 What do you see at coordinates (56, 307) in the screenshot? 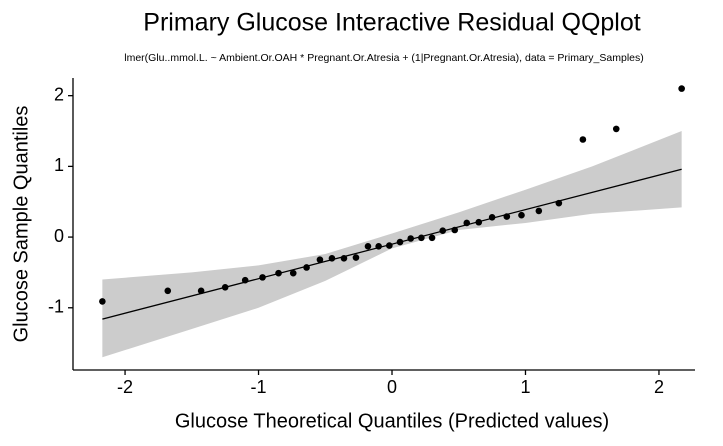
I see `y-tick-label: -1` at bounding box center [56, 307].